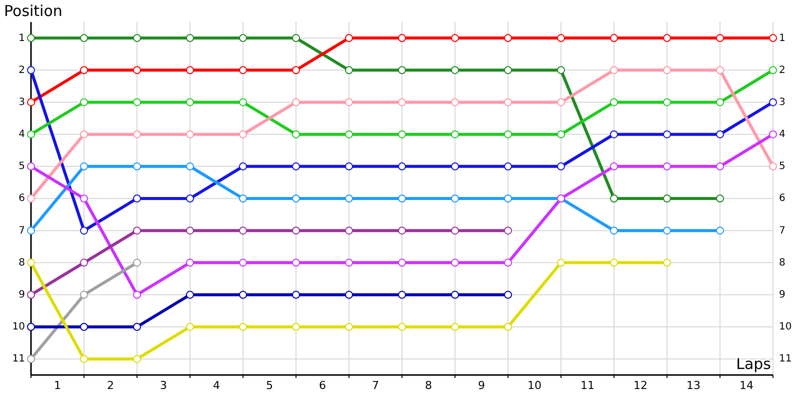 This screenshot has width=800, height=400. Describe the element at coordinates (21, 134) in the screenshot. I see `y-tick-label: 4` at that location.